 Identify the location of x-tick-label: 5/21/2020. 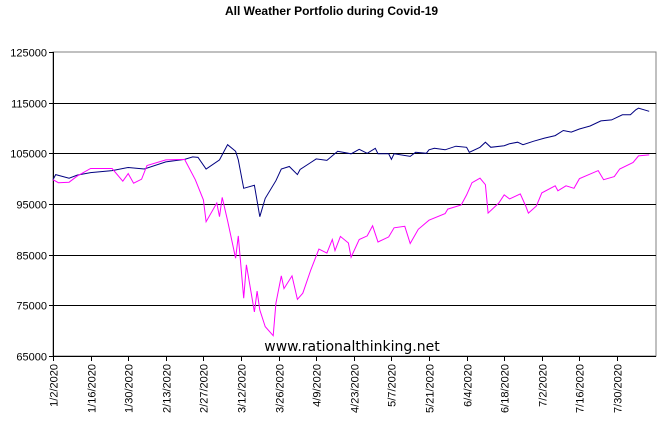
(431, 388).